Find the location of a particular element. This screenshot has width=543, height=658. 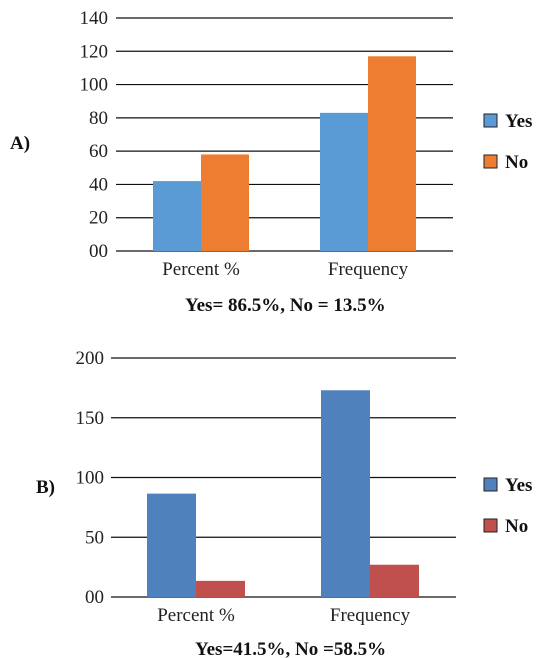

chart-b-panel-label: B) is located at coordinates (45, 487).